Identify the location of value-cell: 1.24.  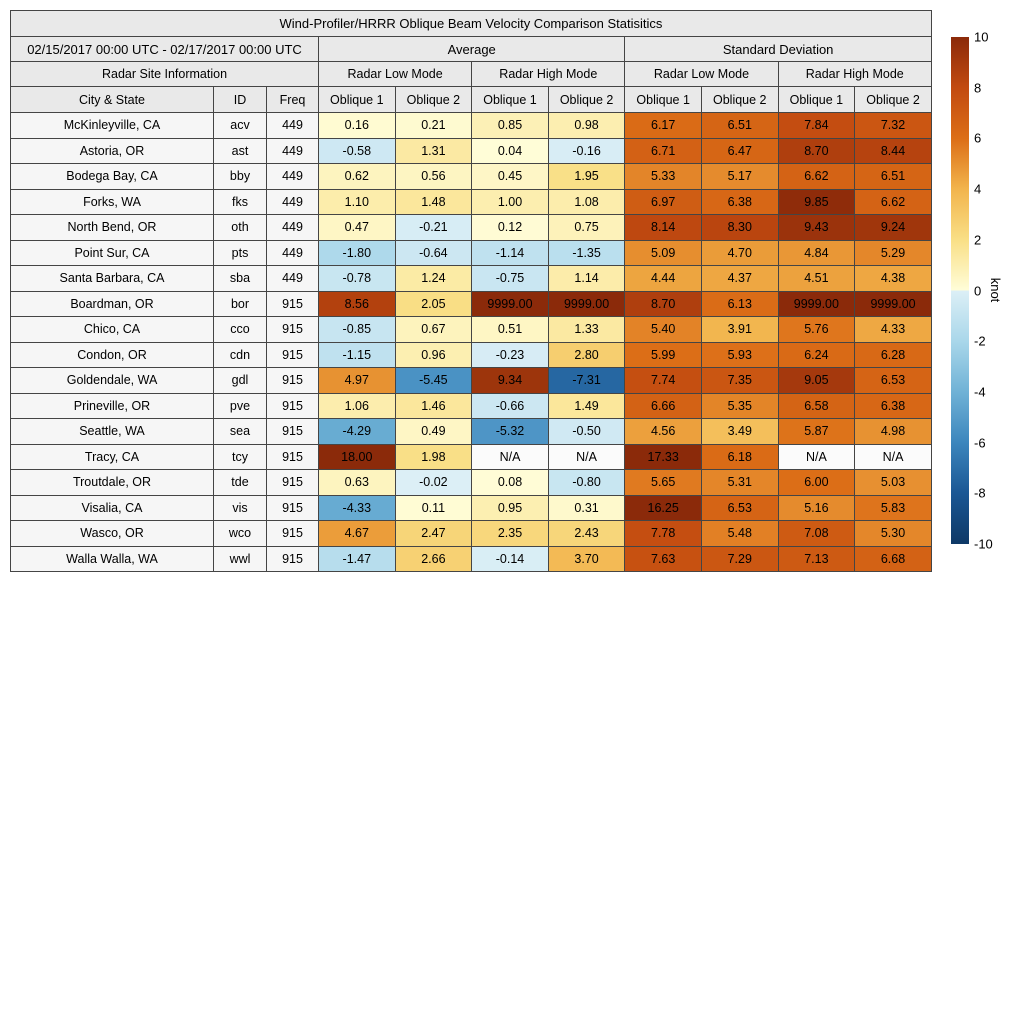
(433, 278).